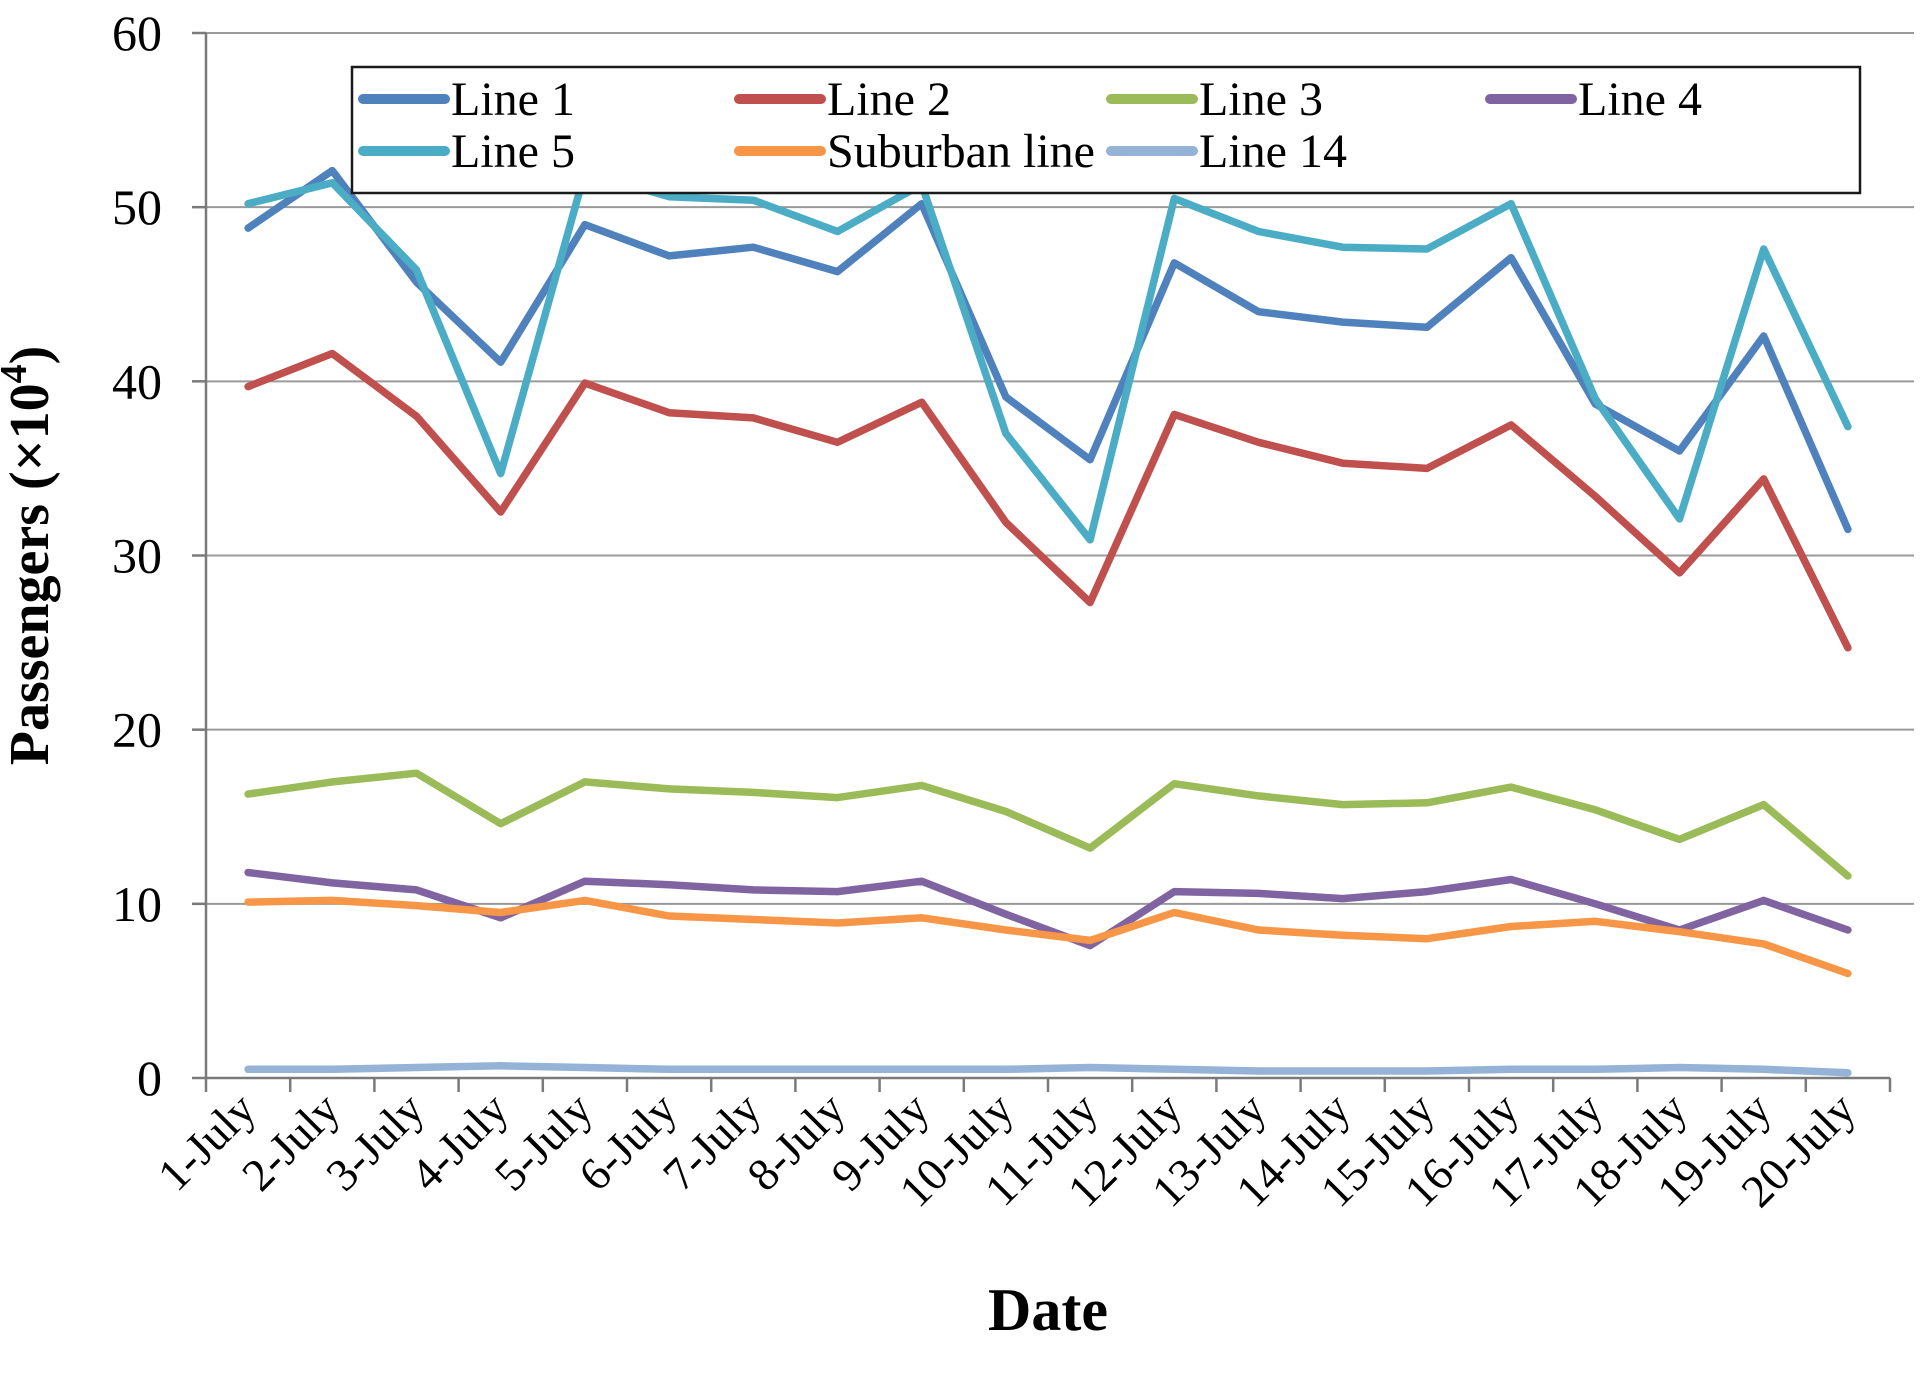 The width and height of the screenshot is (1924, 1377). I want to click on x-tick-label-1: 1-July, so click(206, 1141).